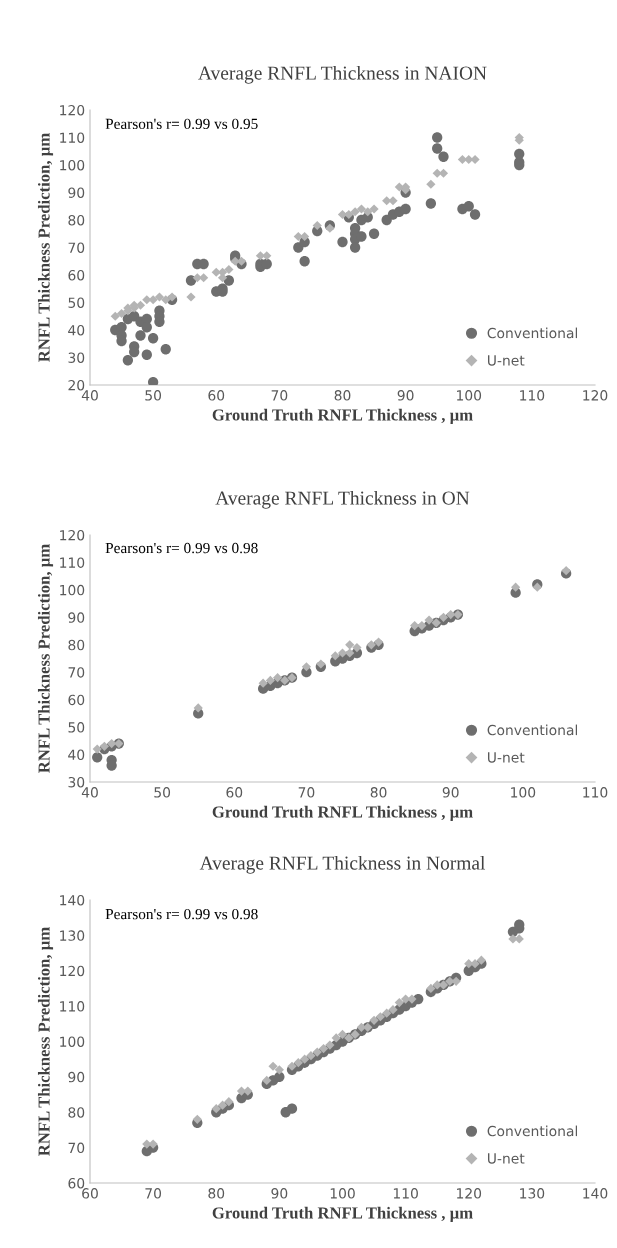  What do you see at coordinates (72, 900) in the screenshot?
I see `y-tick-label: 140` at bounding box center [72, 900].